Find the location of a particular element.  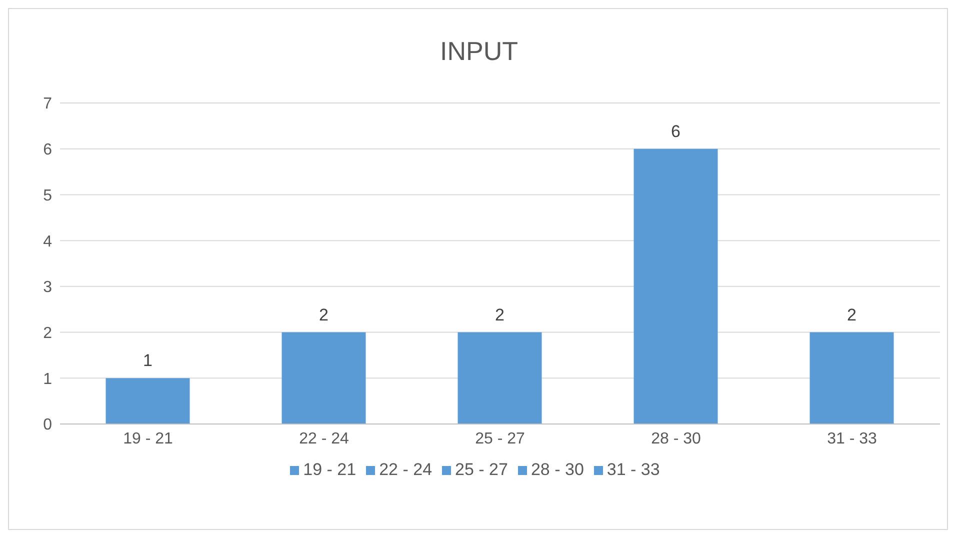

y-tick-label: 4 is located at coordinates (47, 241).